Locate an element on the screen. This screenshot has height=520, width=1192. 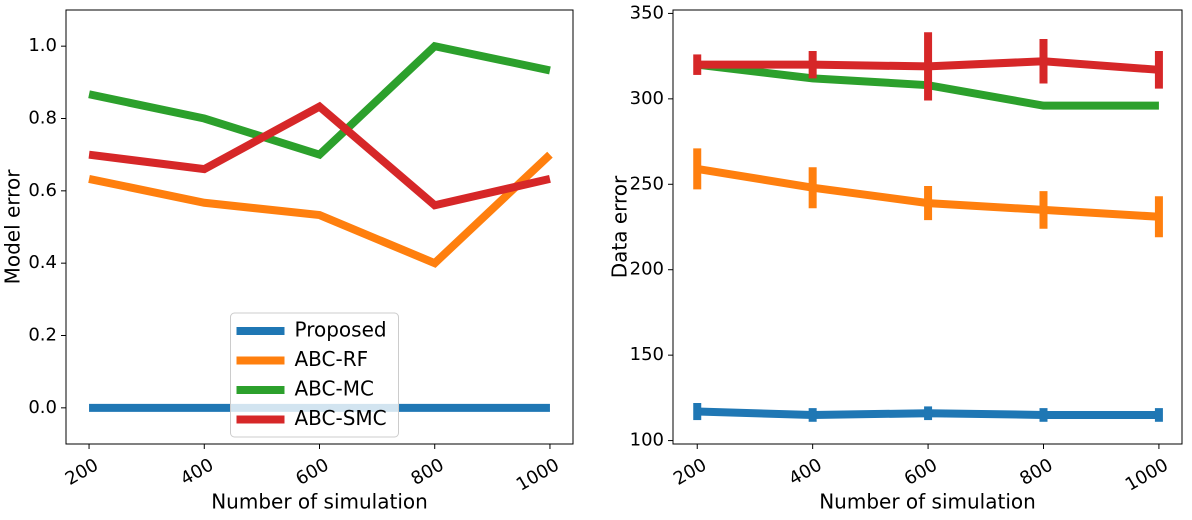
legend: Proposed ABC-RF ABC-MC ABC-SMC is located at coordinates (314, 375).